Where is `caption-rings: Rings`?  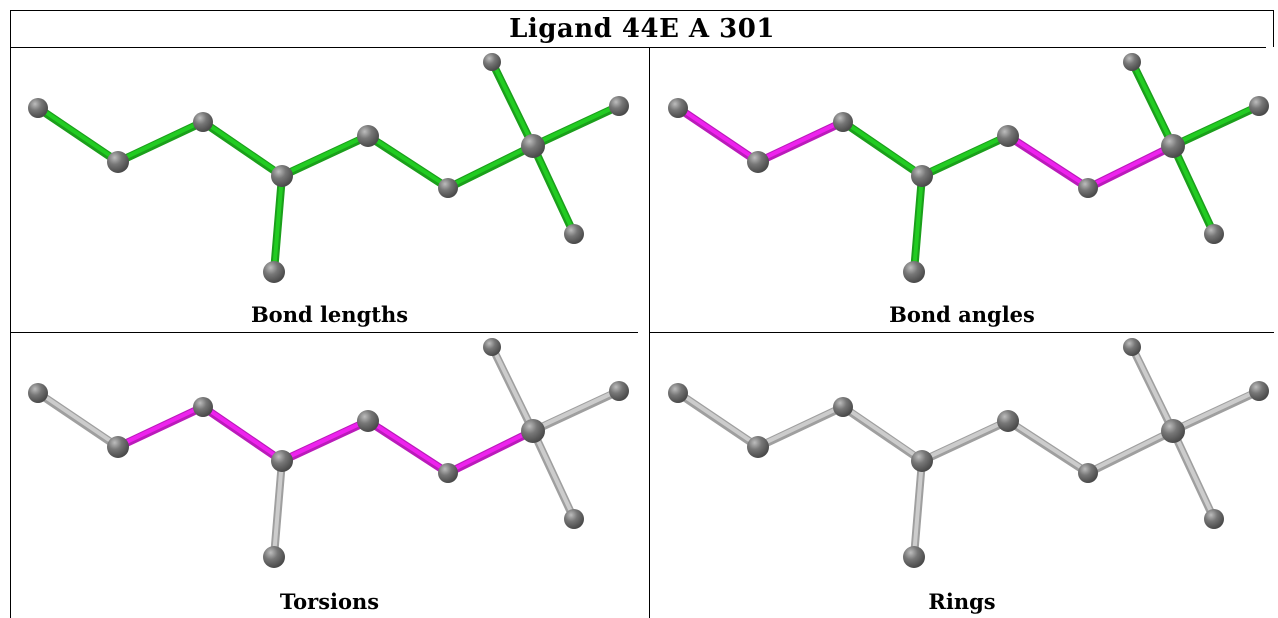 caption-rings: Rings is located at coordinates (962, 601).